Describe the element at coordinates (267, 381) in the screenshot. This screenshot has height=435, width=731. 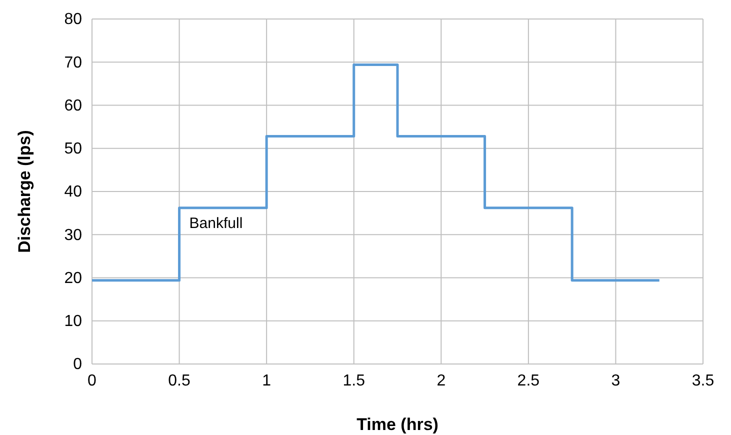
I see `x-tick-label: 1` at that location.